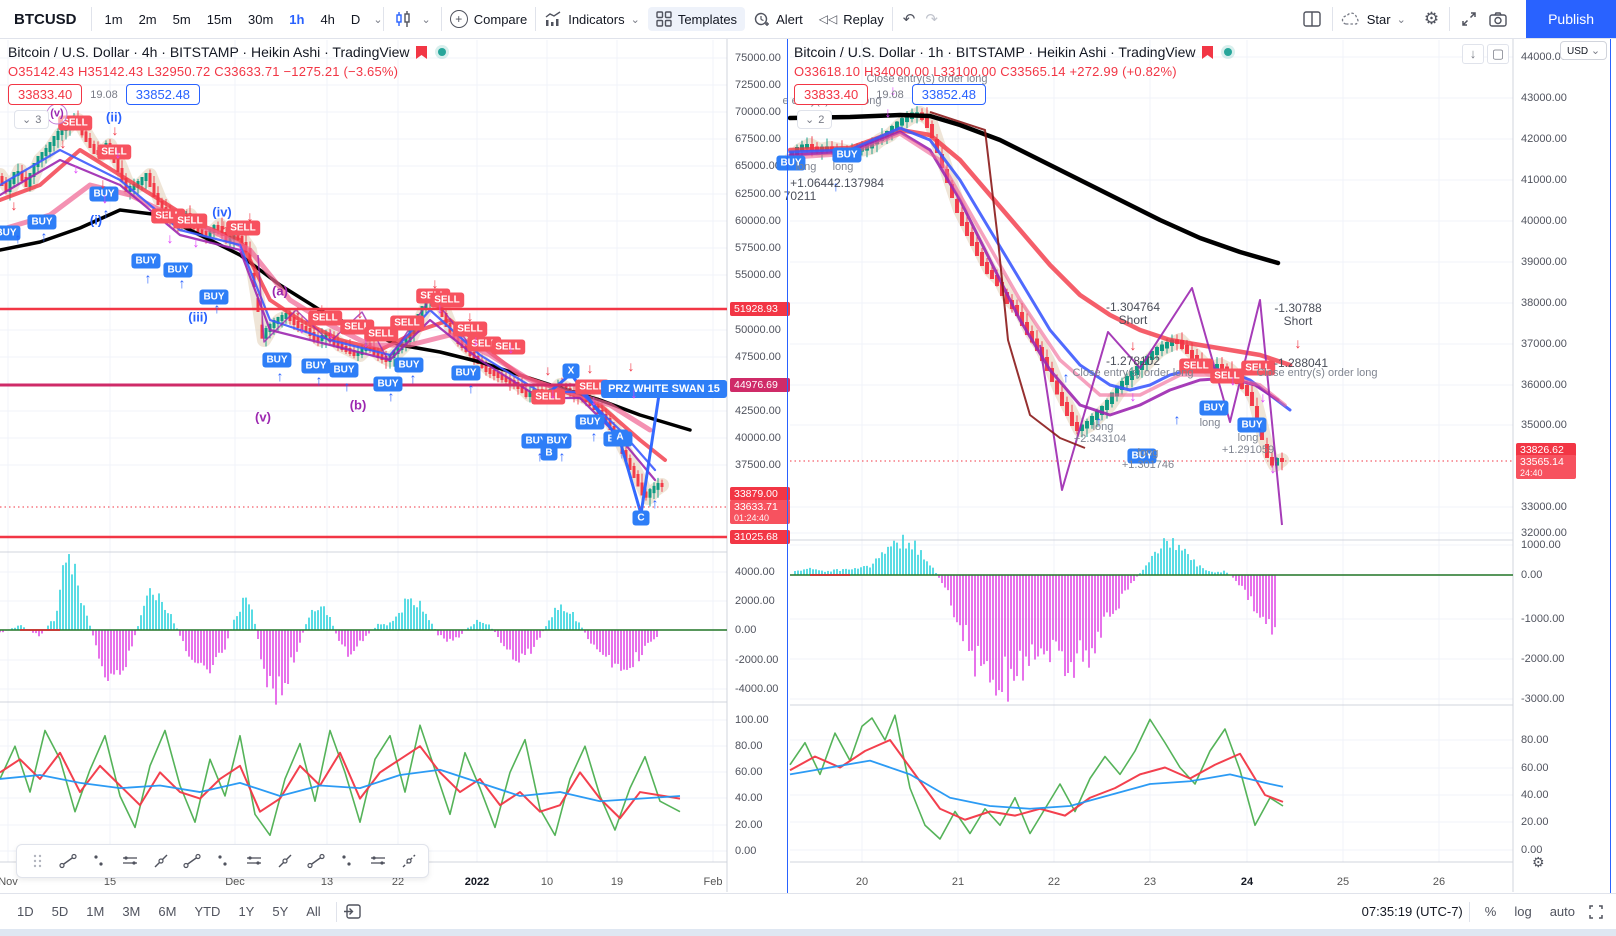 This screenshot has width=1616, height=936. Describe the element at coordinates (253, 861) in the screenshot. I see `volume-profile` at that location.